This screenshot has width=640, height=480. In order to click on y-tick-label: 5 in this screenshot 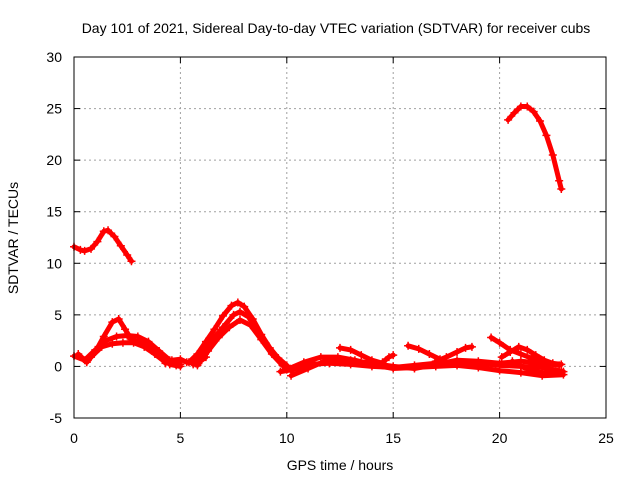, I will do `click(58, 315)`.